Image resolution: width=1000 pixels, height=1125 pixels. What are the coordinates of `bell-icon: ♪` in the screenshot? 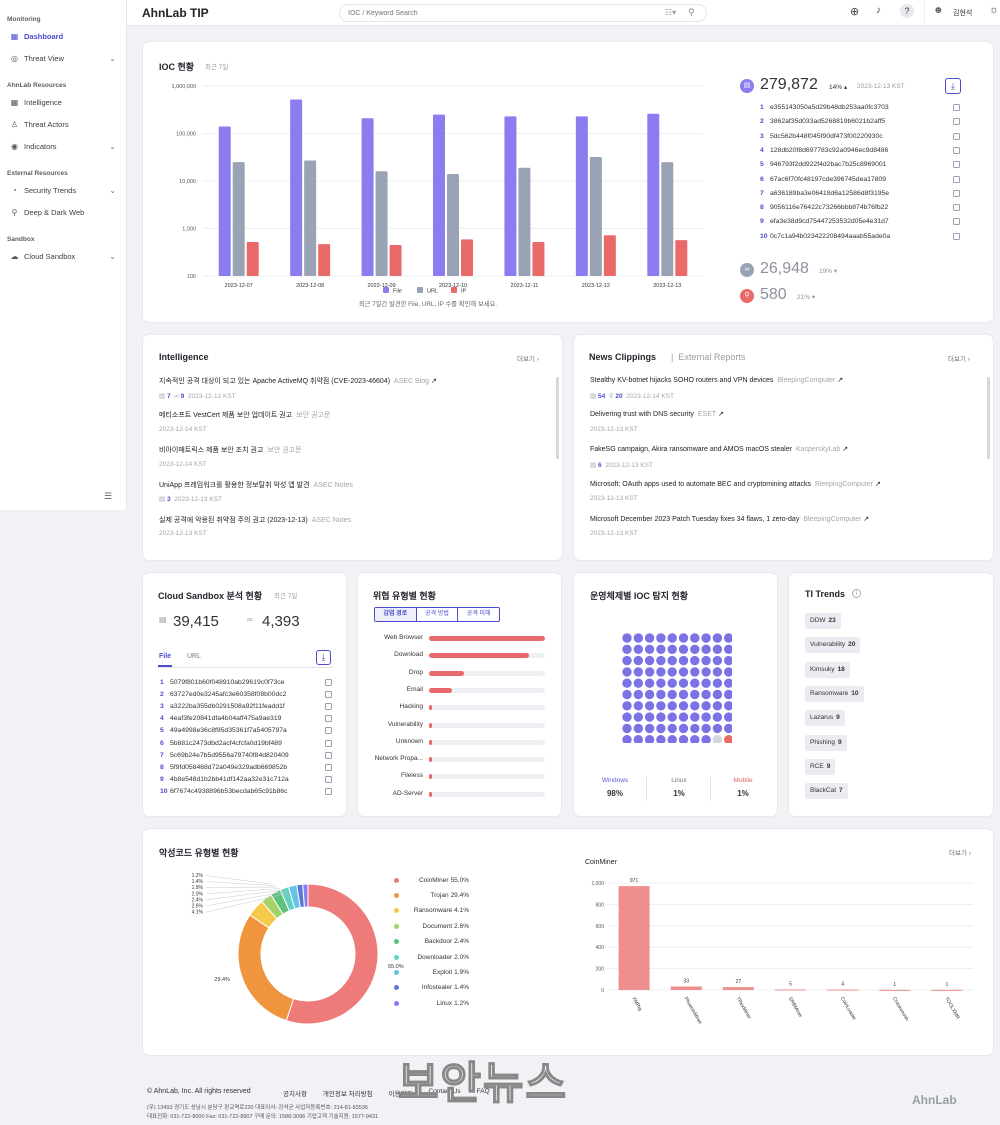 It's located at (878, 10).